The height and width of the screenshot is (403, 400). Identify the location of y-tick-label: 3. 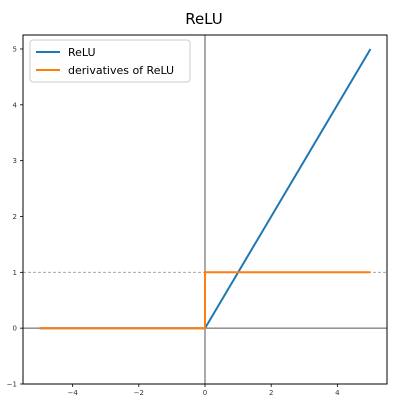
(15, 161).